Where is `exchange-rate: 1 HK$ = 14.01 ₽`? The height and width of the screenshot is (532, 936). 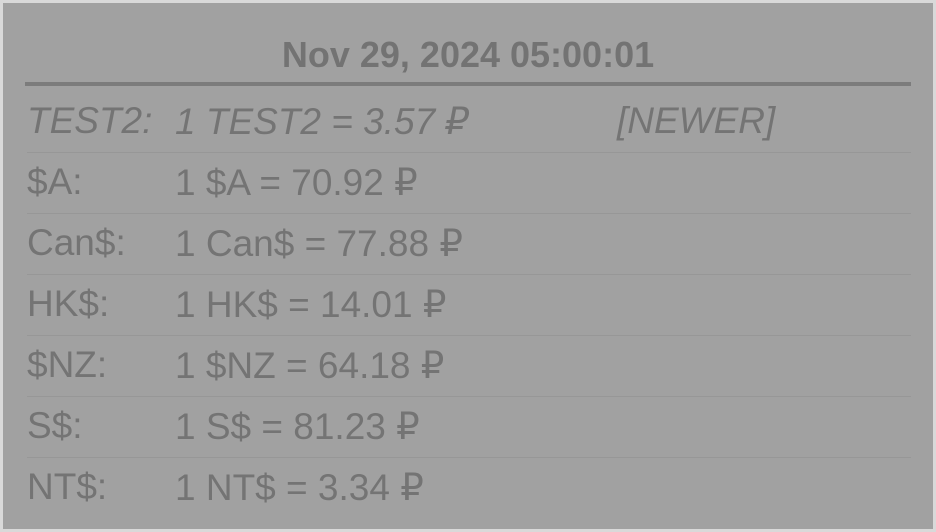
exchange-rate: 1 HK$ = 14.01 ₽ is located at coordinates (311, 304).